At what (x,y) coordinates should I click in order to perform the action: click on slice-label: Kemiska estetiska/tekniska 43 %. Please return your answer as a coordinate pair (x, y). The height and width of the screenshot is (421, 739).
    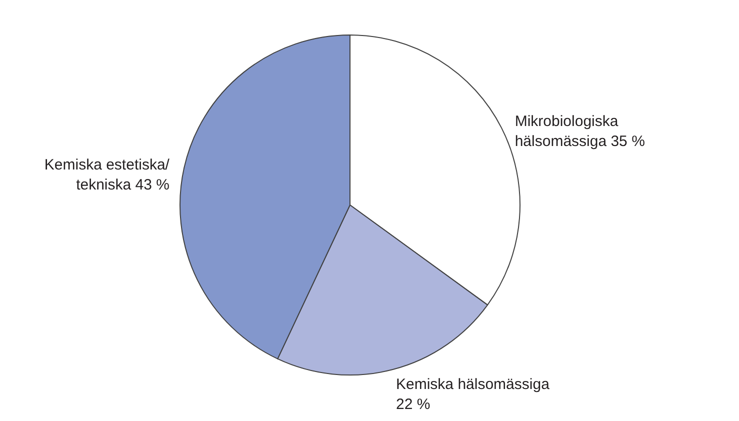
    Looking at the image, I should click on (107, 175).